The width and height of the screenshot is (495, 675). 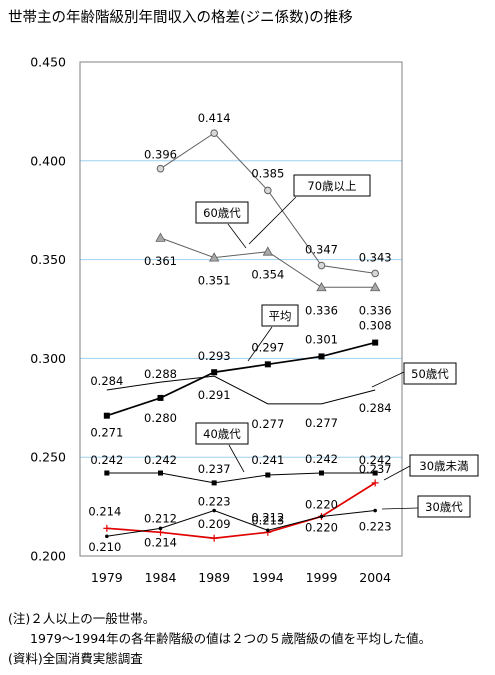 I want to click on source-note: (資料)全国消費実態調査, so click(x=75, y=658).